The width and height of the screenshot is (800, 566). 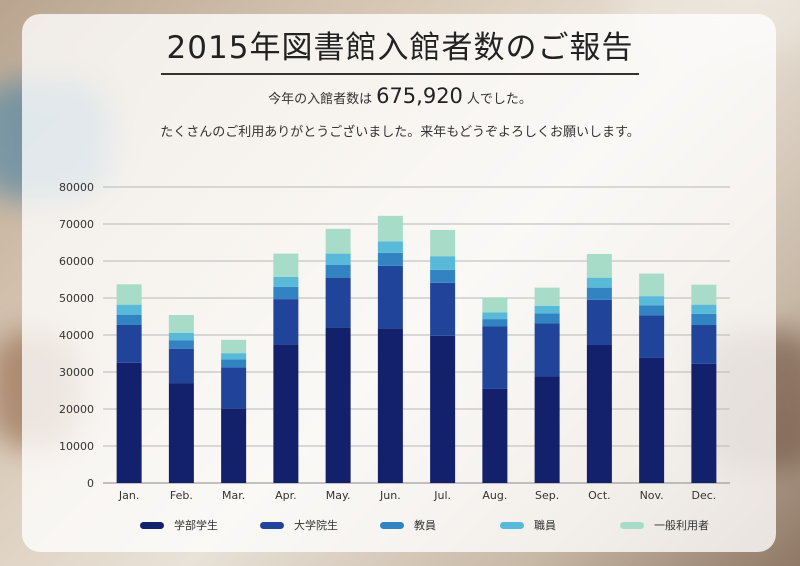 What do you see at coordinates (76, 335) in the screenshot?
I see `y-tick-label: 40000` at bounding box center [76, 335].